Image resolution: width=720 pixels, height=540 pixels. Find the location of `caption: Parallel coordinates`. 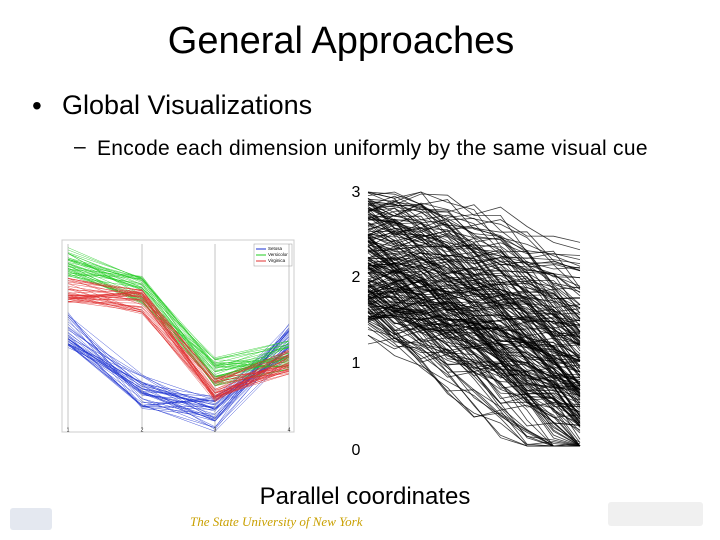

caption: Parallel coordinates is located at coordinates (365, 496).